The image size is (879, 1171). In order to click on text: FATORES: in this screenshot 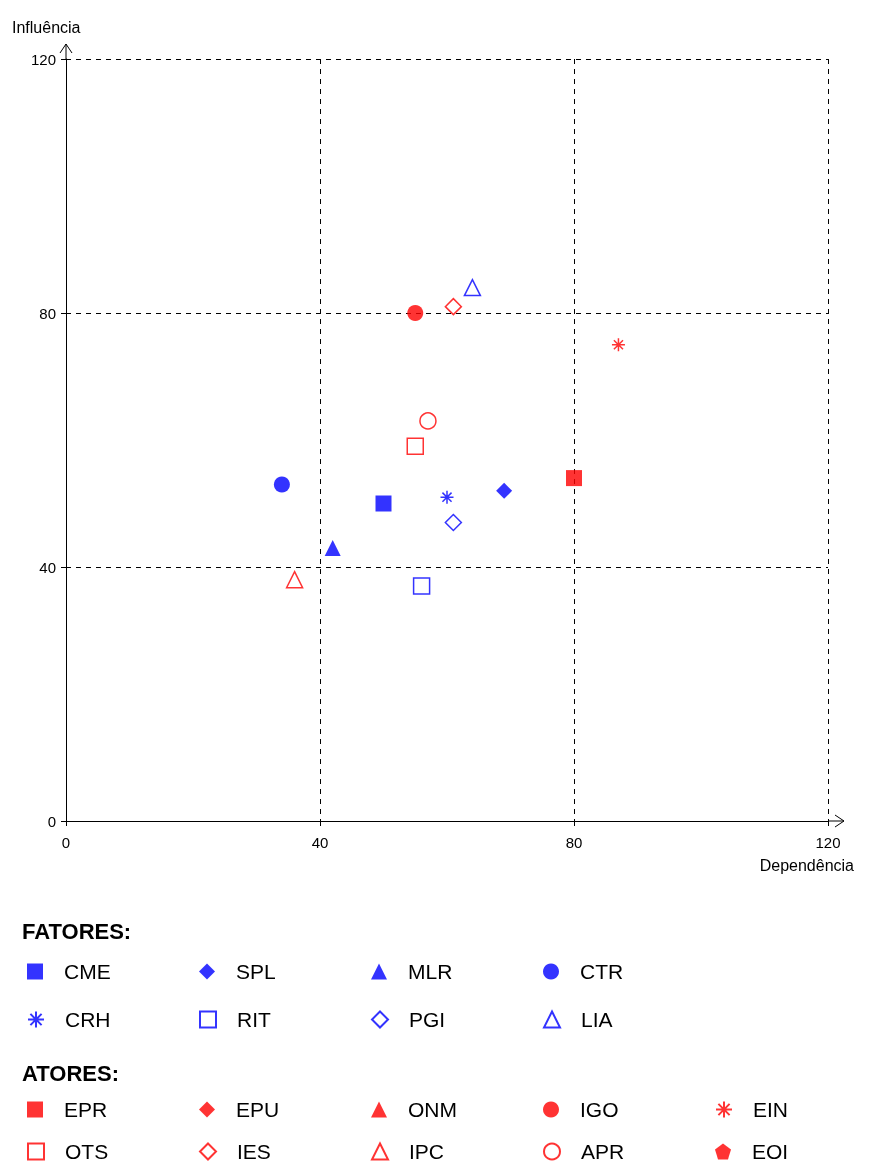, I will do `click(77, 931)`.